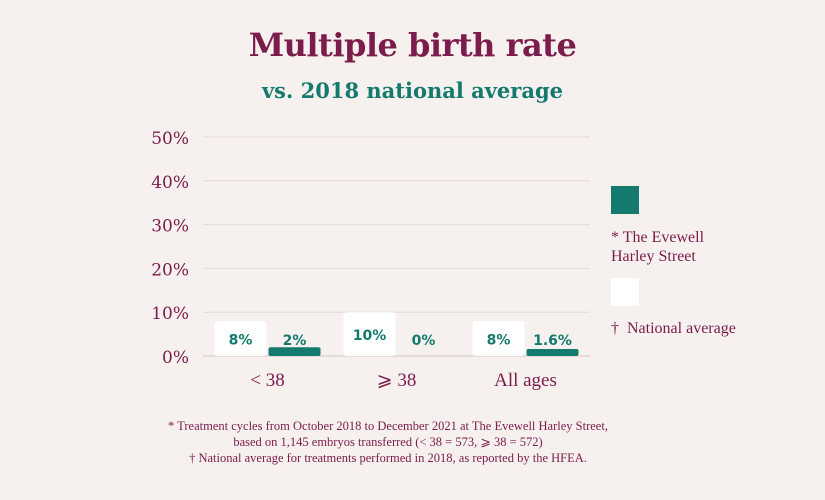  Describe the element at coordinates (170, 183) in the screenshot. I see `y-tick-label: 40%` at that location.